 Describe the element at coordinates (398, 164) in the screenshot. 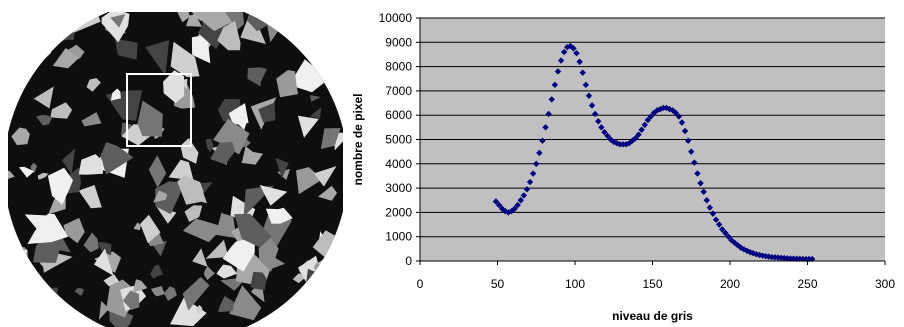

I see `y-tick-label: 4000` at that location.